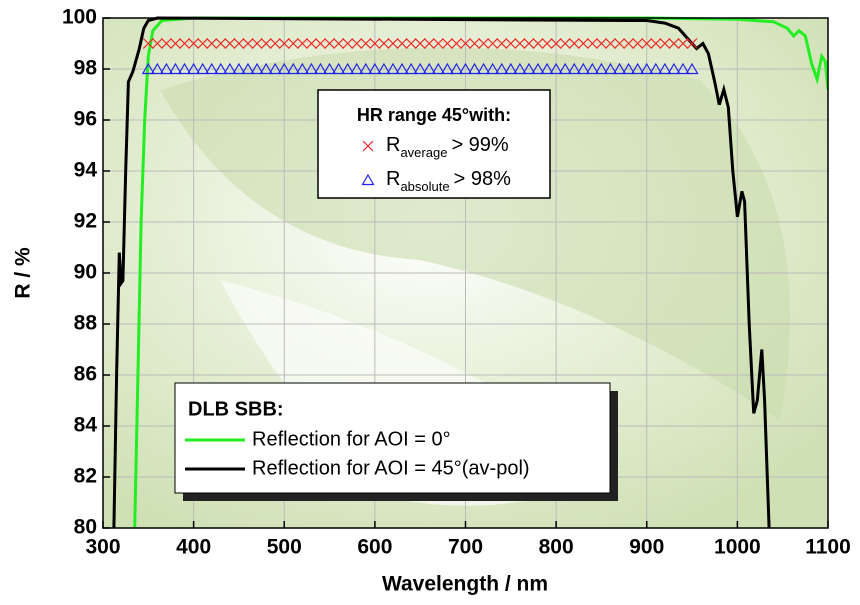  What do you see at coordinates (828, 547) in the screenshot?
I see `x-tick-label: 1100` at bounding box center [828, 547].